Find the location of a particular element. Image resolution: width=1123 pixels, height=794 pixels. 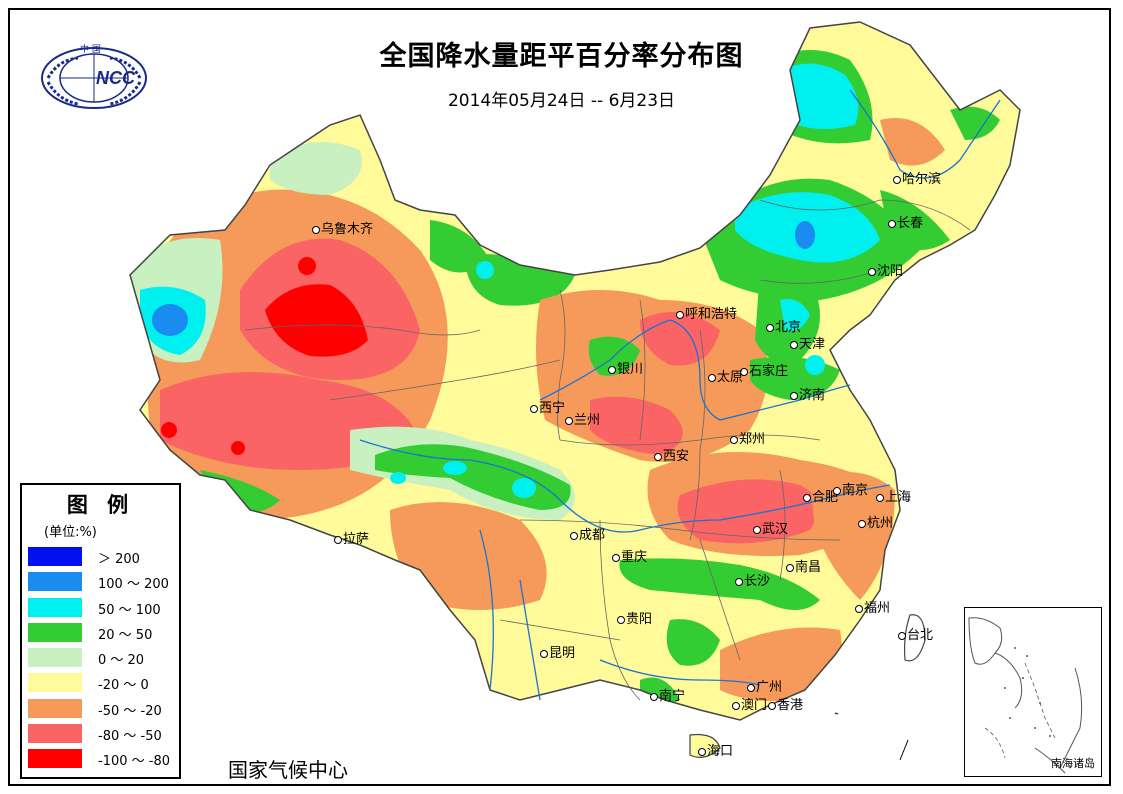

legend-title: 图 例 is located at coordinates (100, 505).